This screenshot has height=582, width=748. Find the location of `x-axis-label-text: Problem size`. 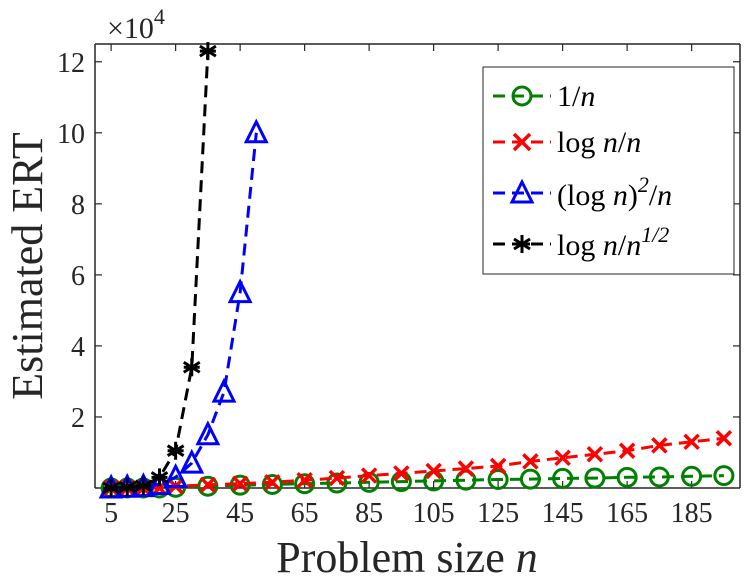

x-axis-label-text: Problem size is located at coordinates (390, 557).